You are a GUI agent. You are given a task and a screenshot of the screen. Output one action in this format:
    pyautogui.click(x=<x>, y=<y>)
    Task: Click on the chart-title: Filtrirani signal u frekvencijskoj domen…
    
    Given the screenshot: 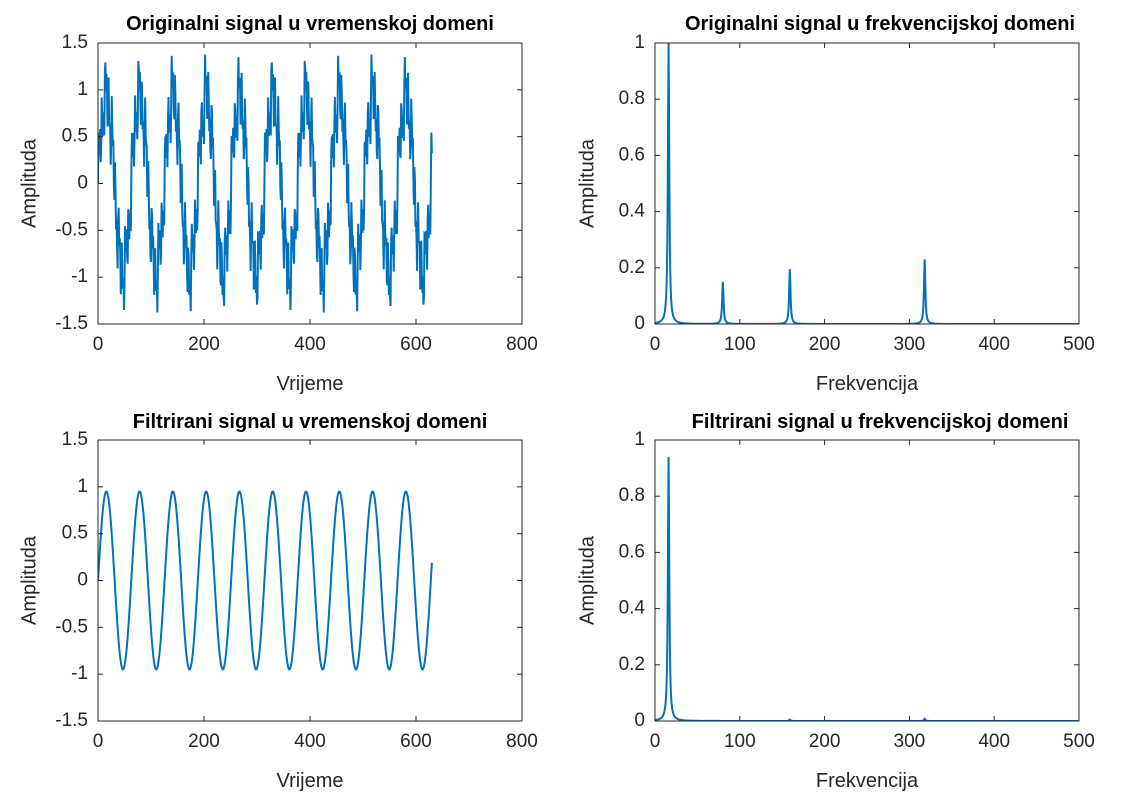 What is the action you would take?
    pyautogui.click(x=880, y=422)
    